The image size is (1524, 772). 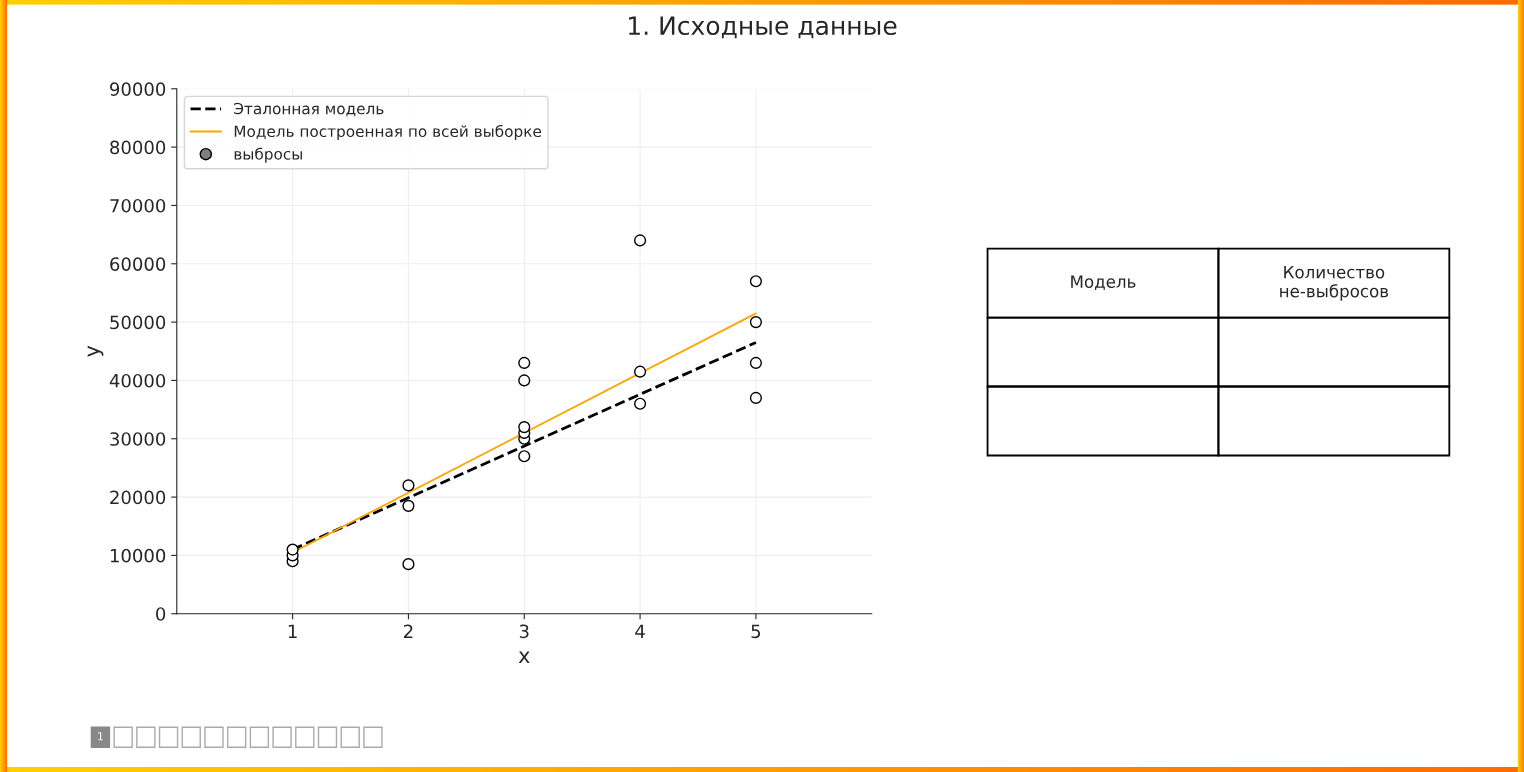 I want to click on y-tick-label: 30000, so click(x=138, y=439).